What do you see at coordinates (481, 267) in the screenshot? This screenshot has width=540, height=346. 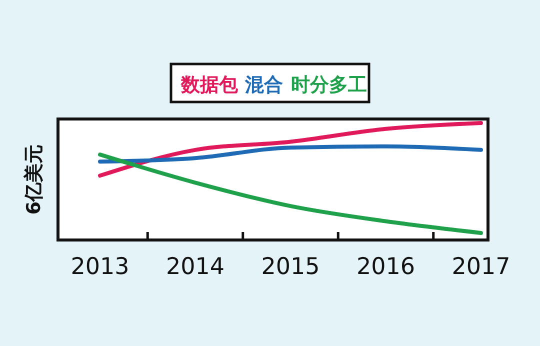 I see `x-tick-label: 2017` at bounding box center [481, 267].